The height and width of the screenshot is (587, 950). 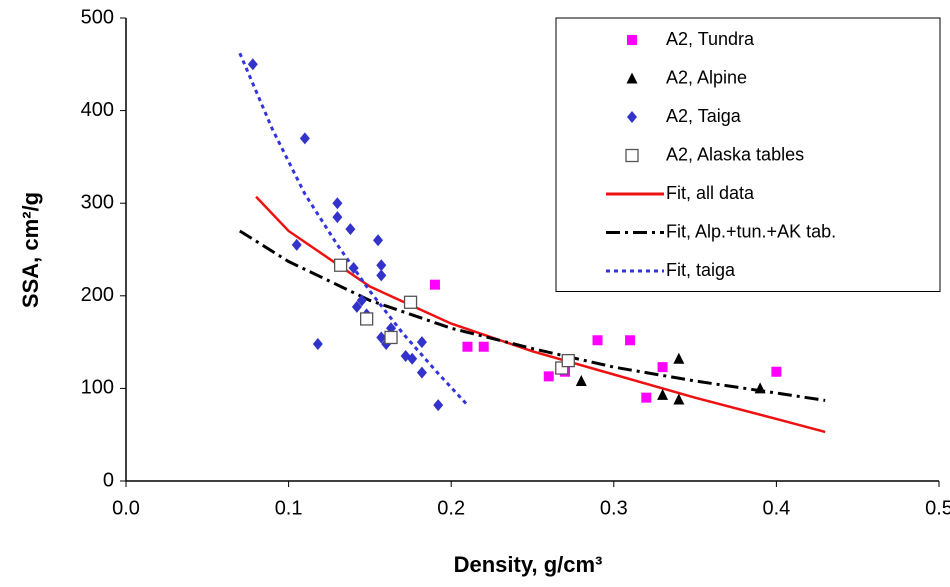 What do you see at coordinates (710, 39) in the screenshot?
I see `legend-label: A2, Tundra` at bounding box center [710, 39].